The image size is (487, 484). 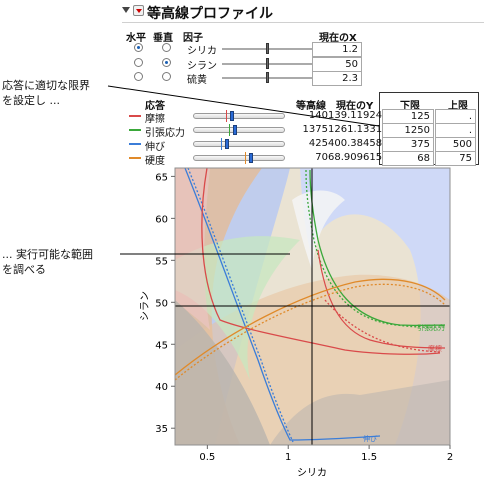 I want to click on response-upper-limit-input-0: ., so click(x=455, y=116).